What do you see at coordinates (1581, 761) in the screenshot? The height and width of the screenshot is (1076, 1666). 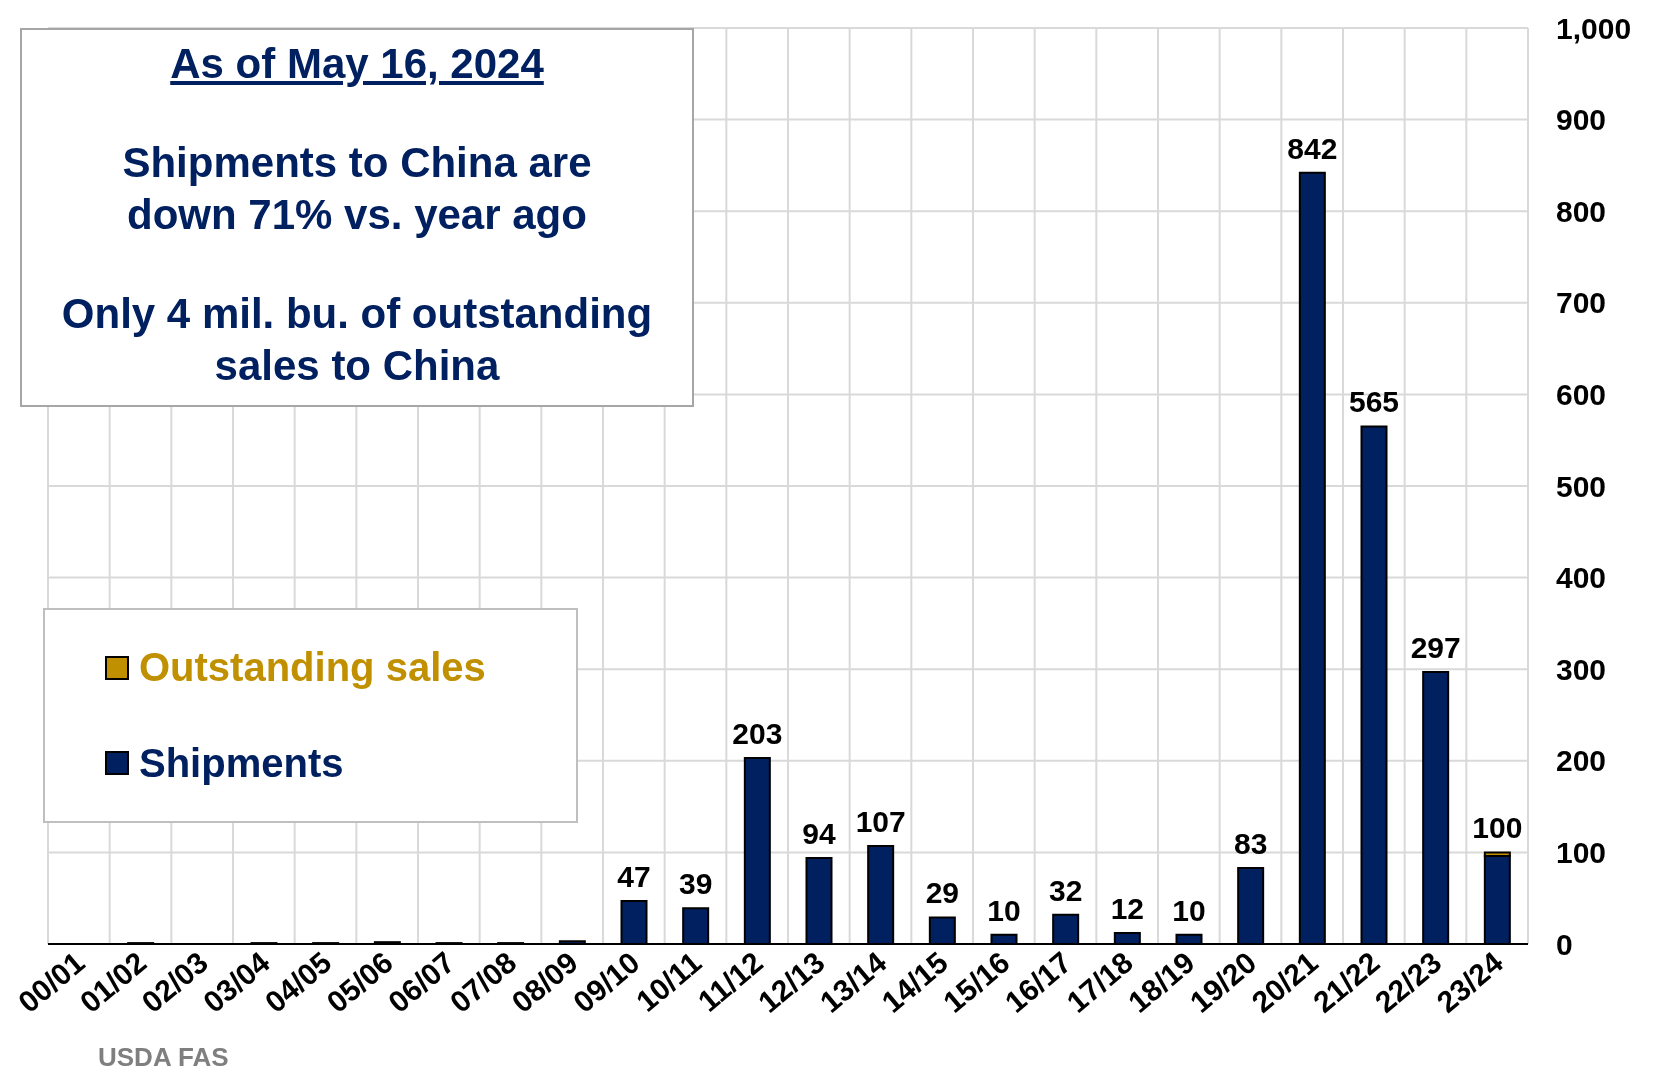 I see `y-tick-label: 200` at bounding box center [1581, 761].